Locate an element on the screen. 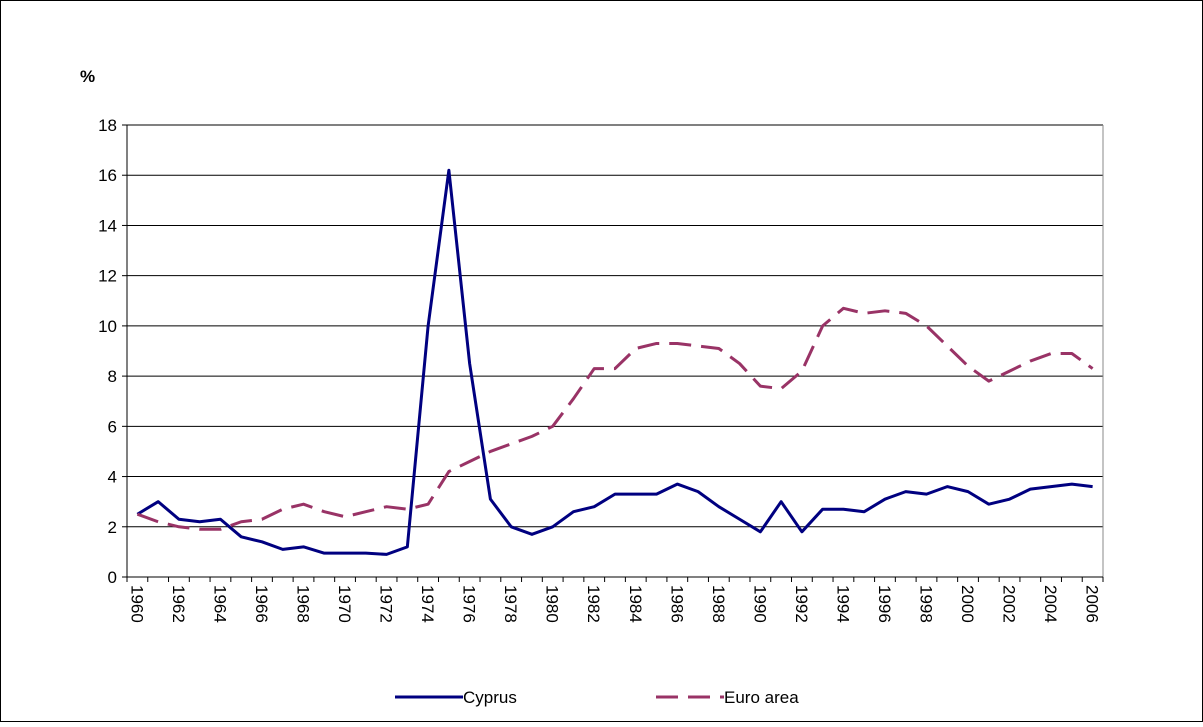  y-tick-label: 6 is located at coordinates (112, 426).